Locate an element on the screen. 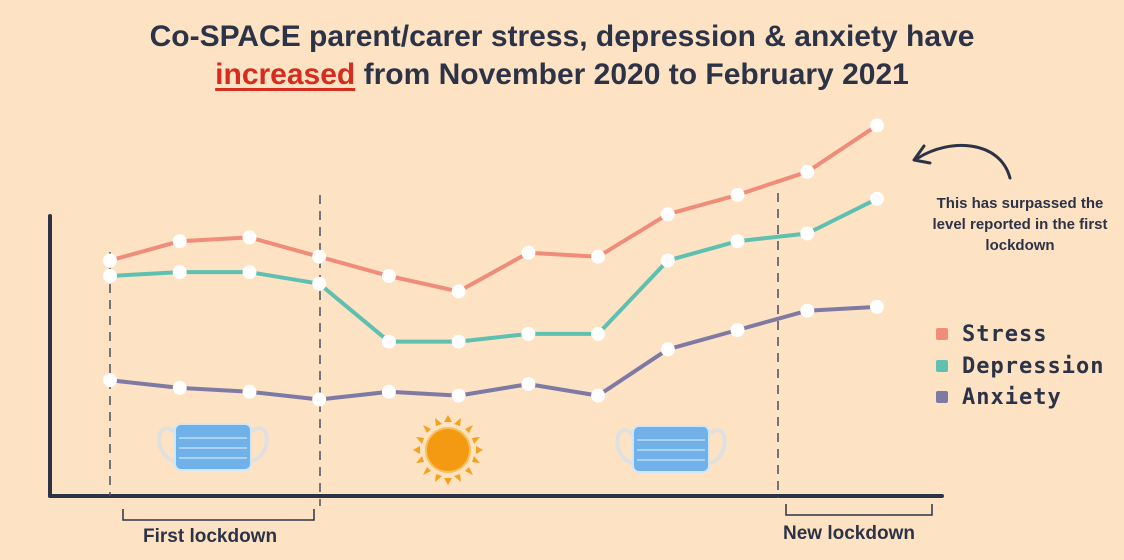 The height and width of the screenshot is (560, 1124). legend-swatch-anxiety is located at coordinates (942, 397).